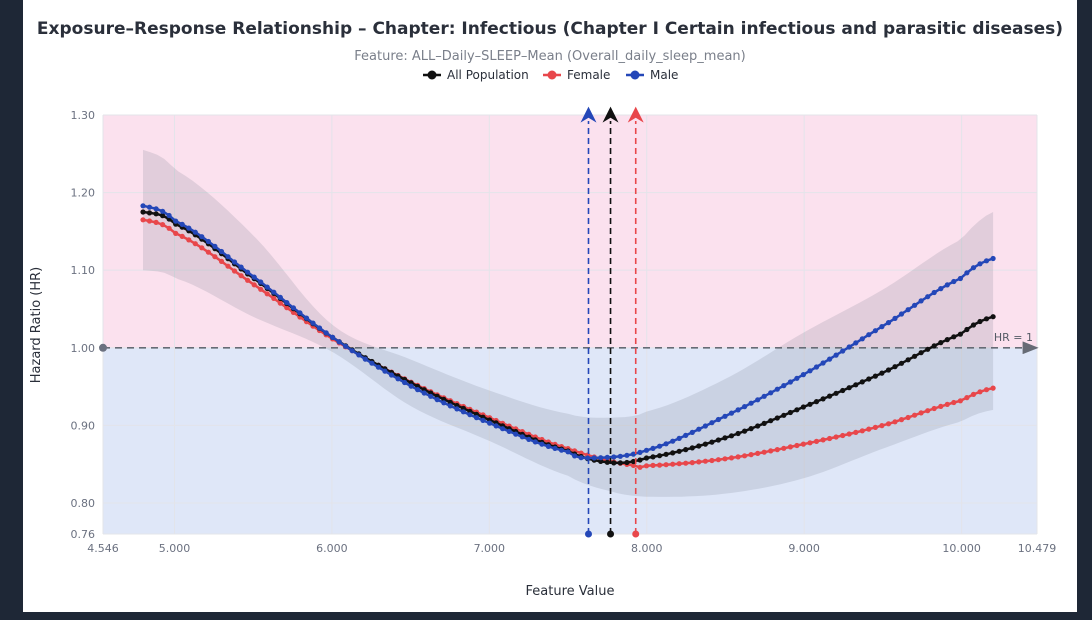  I want to click on y-tick-label: 1.10, so click(83, 270).